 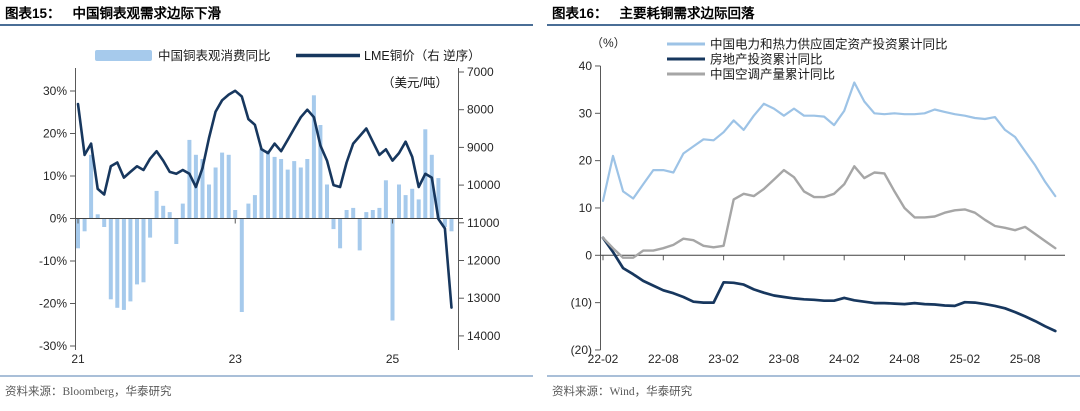 I want to click on svg-text: 30%, so click(x=55, y=91).